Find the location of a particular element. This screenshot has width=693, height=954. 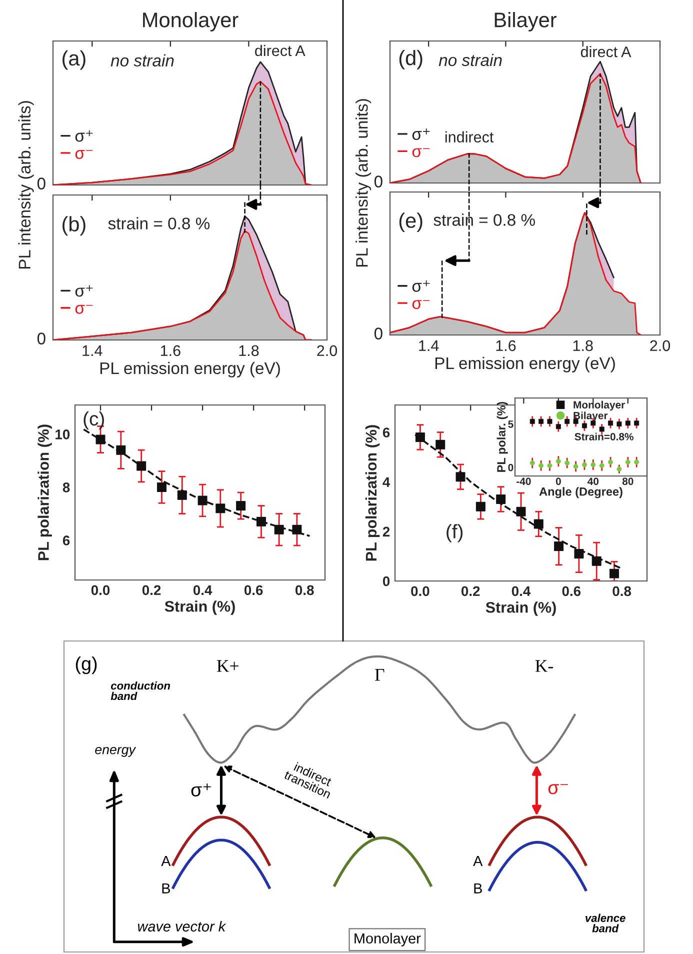

chart-title: Bilayer is located at coordinates (525, 22).